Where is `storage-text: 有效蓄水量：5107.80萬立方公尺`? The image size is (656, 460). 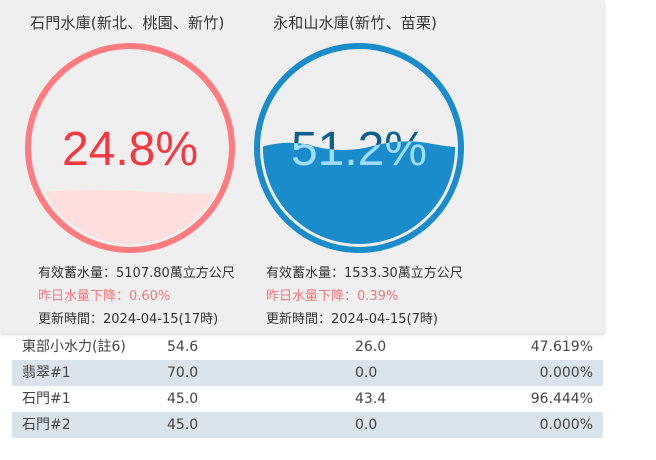 storage-text: 有效蓄水量：5107.80萬立方公尺 is located at coordinates (136, 273).